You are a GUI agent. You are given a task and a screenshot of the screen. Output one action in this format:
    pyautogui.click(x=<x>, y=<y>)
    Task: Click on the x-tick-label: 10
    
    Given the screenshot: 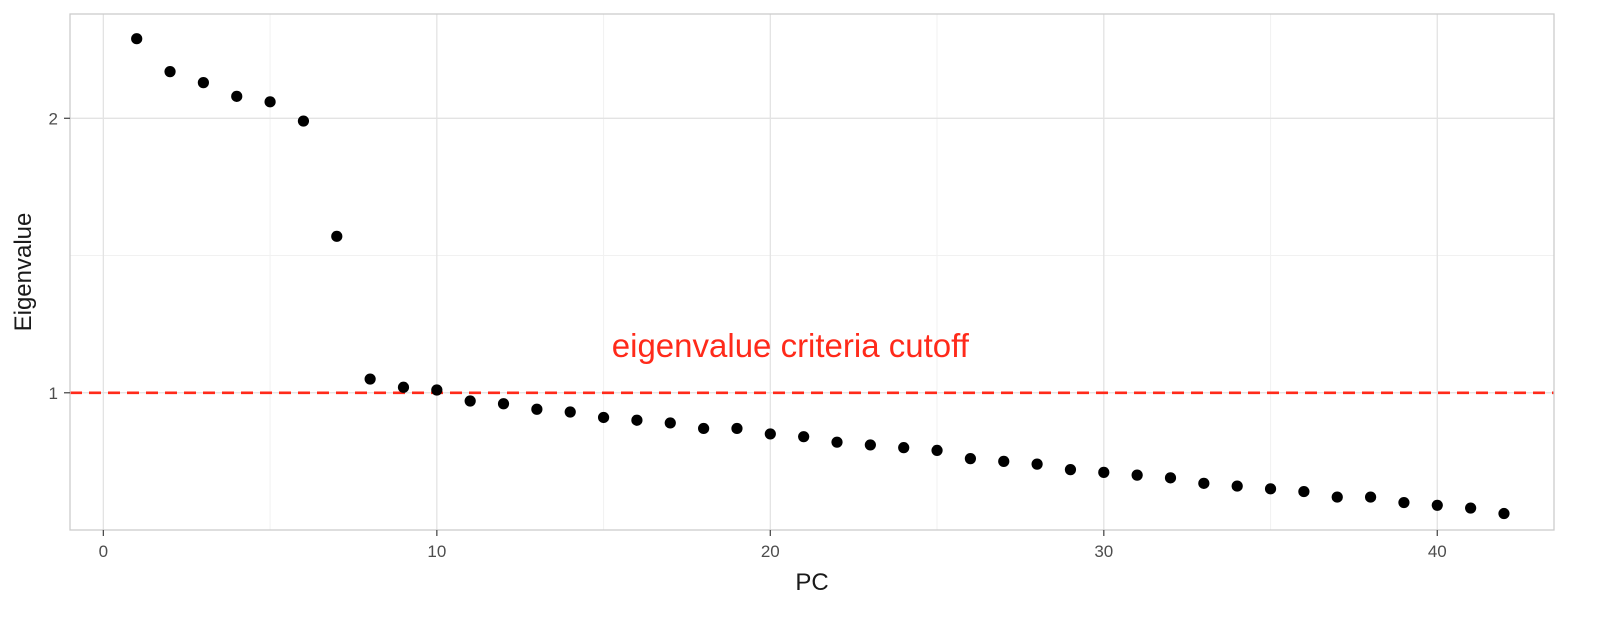 What is the action you would take?
    pyautogui.click(x=436, y=551)
    